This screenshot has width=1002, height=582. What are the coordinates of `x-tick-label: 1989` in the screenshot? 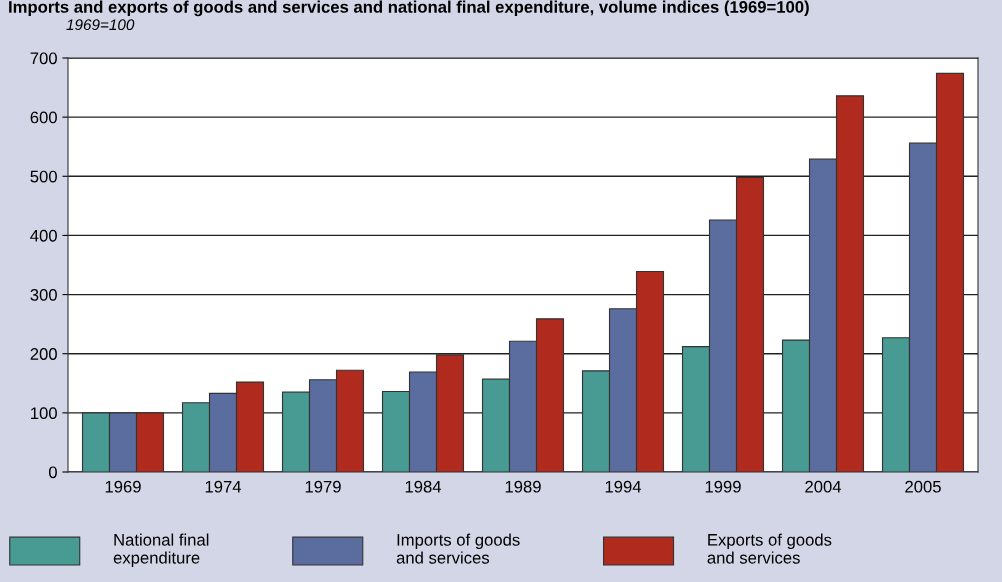 It's located at (523, 486).